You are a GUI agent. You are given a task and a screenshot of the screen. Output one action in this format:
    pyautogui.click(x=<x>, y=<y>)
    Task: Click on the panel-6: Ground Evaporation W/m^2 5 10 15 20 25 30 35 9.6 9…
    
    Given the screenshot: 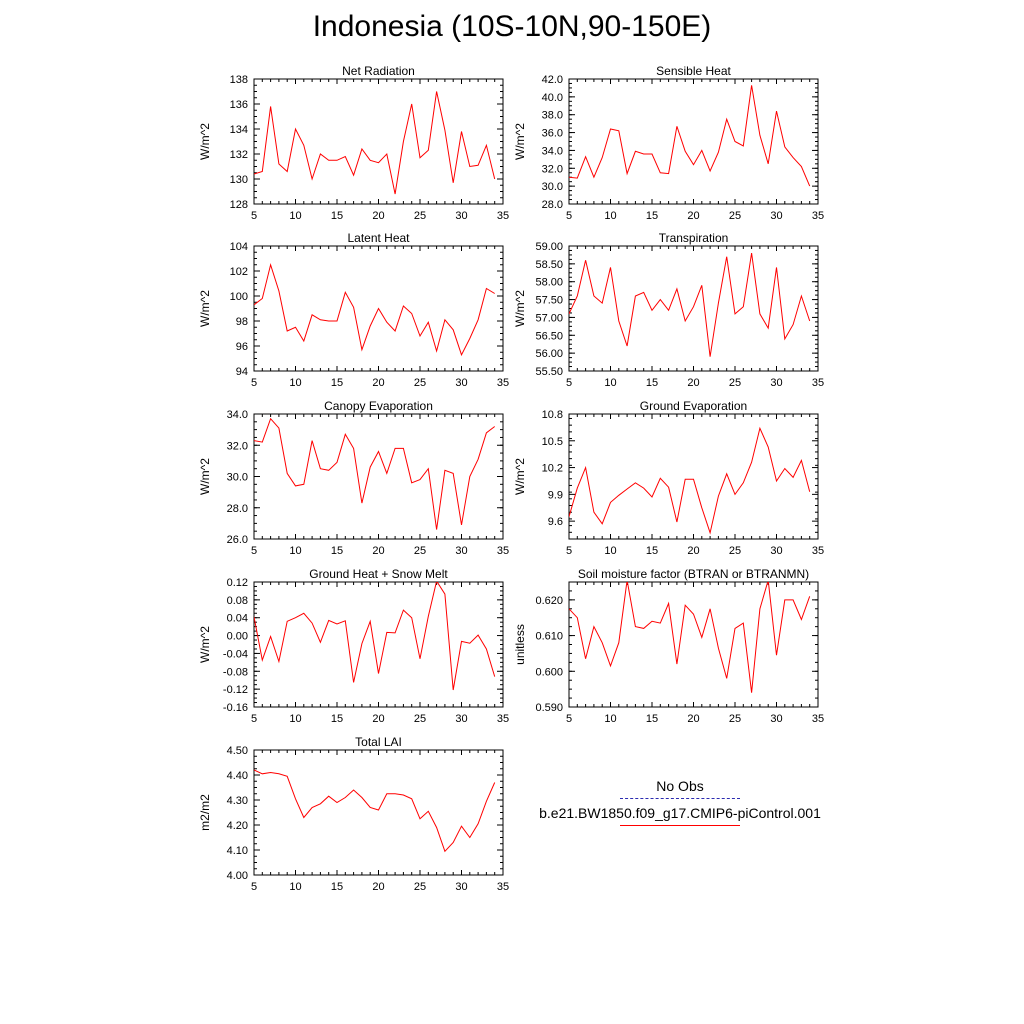 What is the action you would take?
    pyautogui.click(x=668, y=478)
    